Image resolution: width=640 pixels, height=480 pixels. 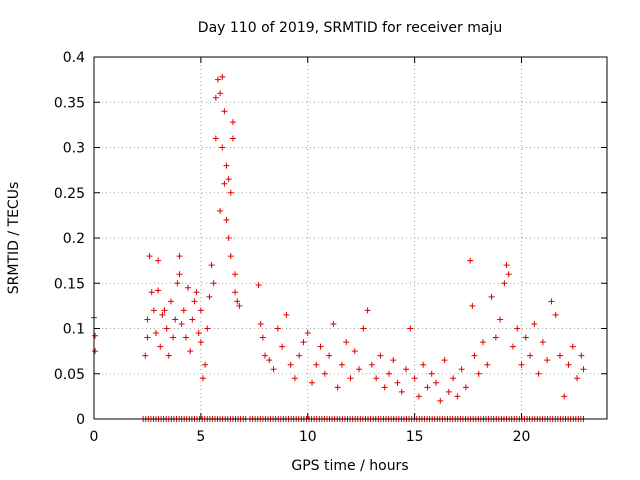 What do you see at coordinates (74, 330) in the screenshot?
I see `y-tick-label: 0.1` at bounding box center [74, 330].